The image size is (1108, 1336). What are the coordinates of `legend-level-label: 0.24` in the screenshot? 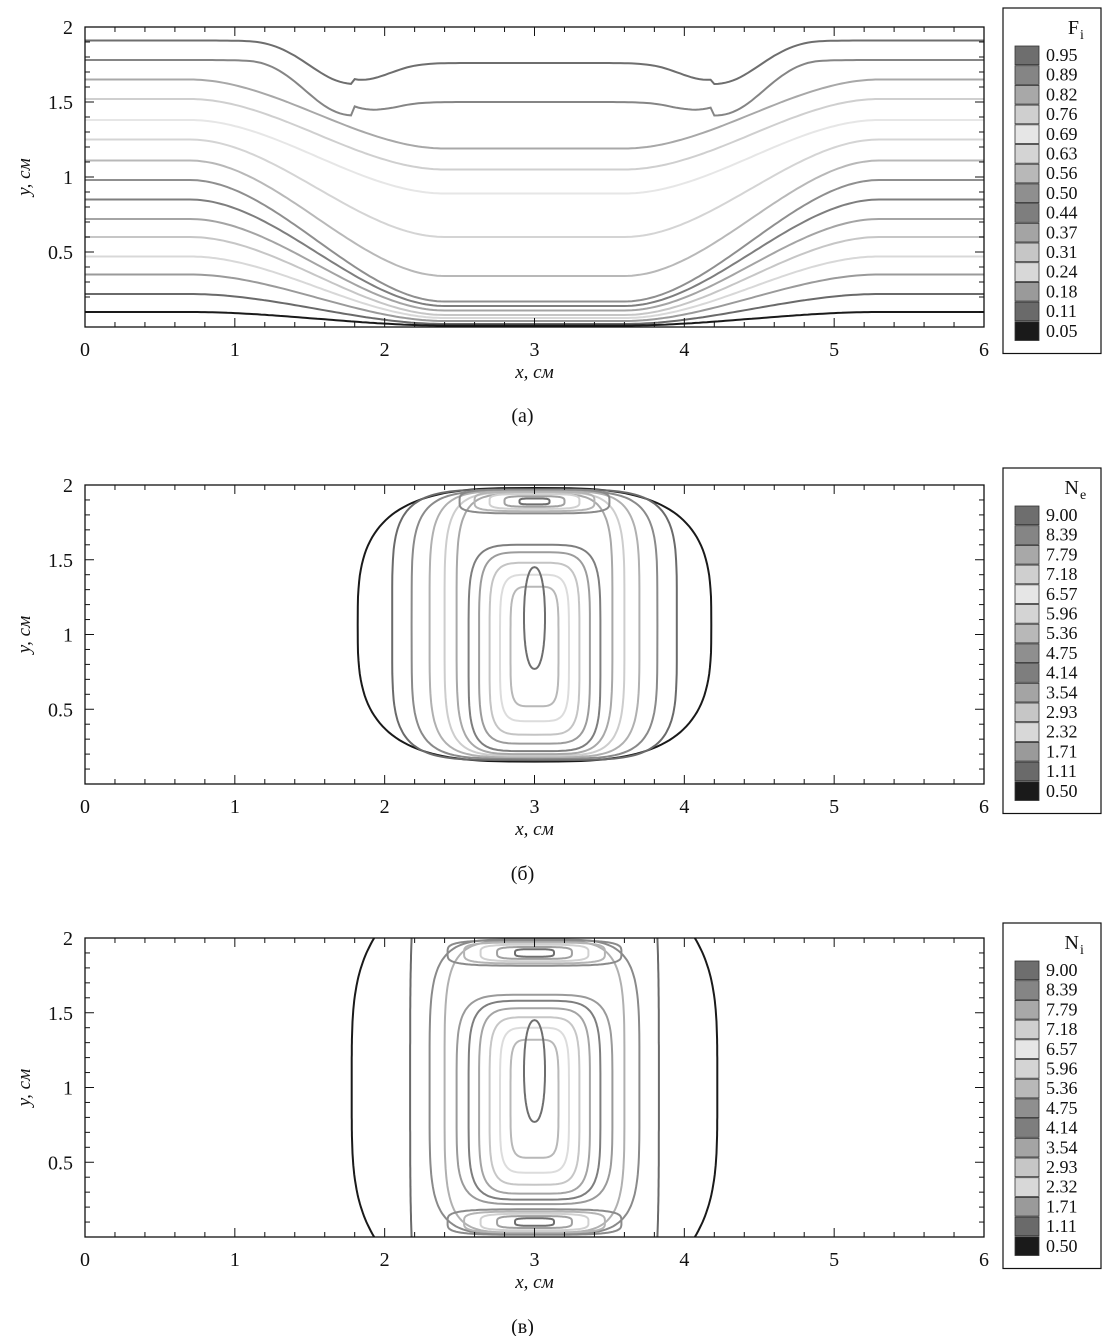 It's located at (1062, 272).